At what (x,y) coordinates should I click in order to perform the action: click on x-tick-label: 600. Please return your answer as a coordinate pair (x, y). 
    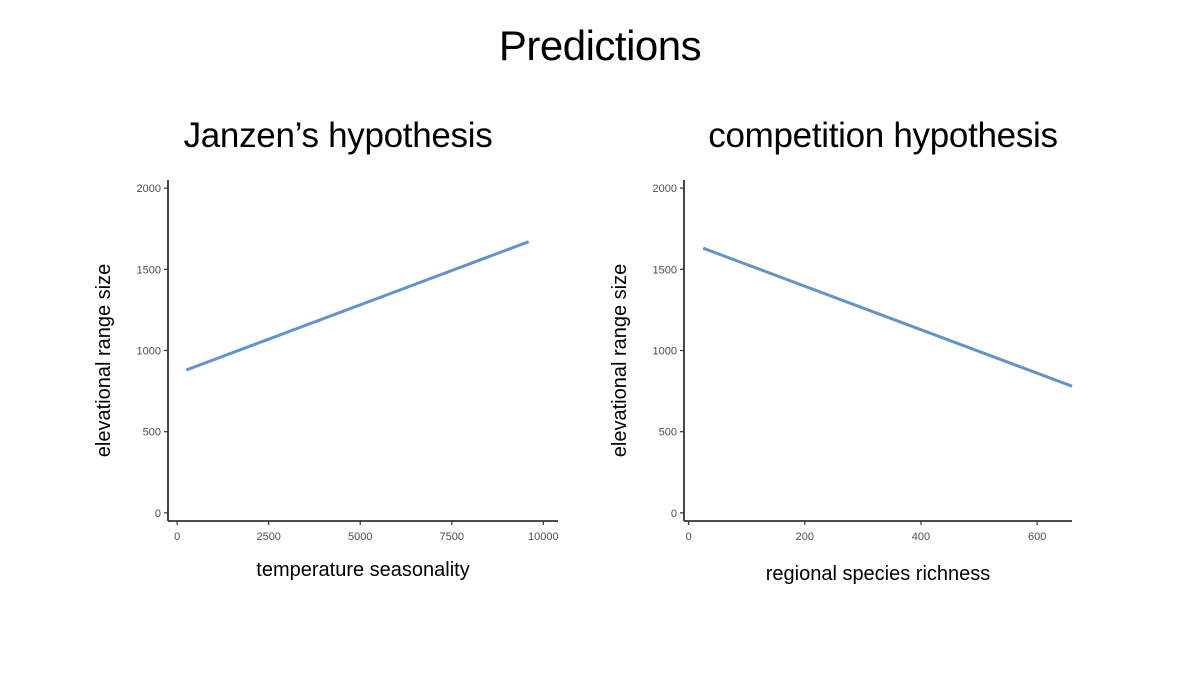
    Looking at the image, I should click on (1037, 537).